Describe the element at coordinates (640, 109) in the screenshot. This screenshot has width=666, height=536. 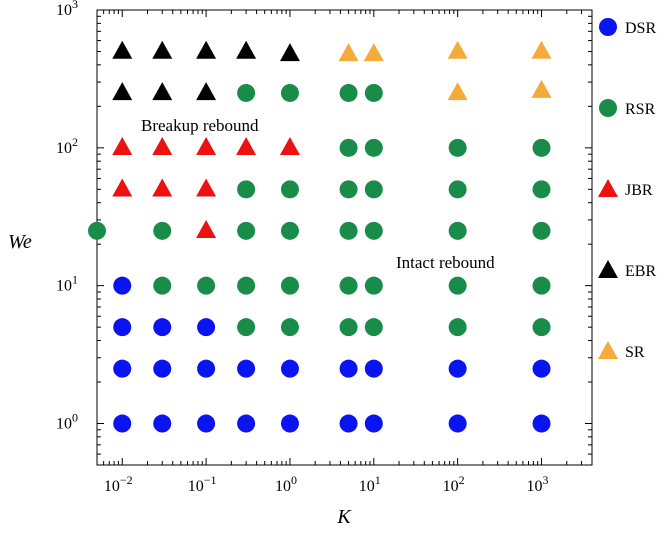
I see `legend-label-rsr: RSR` at that location.